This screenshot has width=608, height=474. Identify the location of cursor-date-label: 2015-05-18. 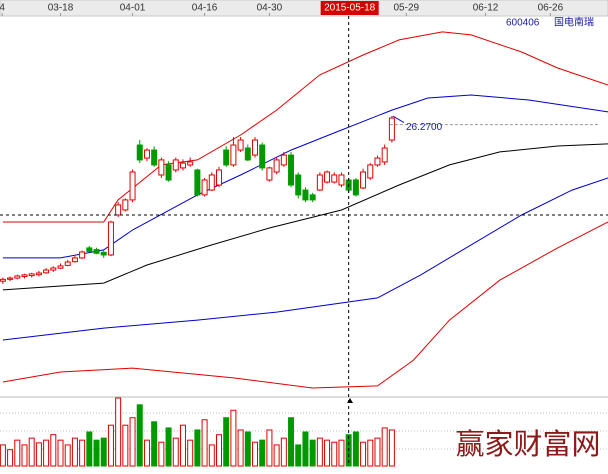
(350, 8).